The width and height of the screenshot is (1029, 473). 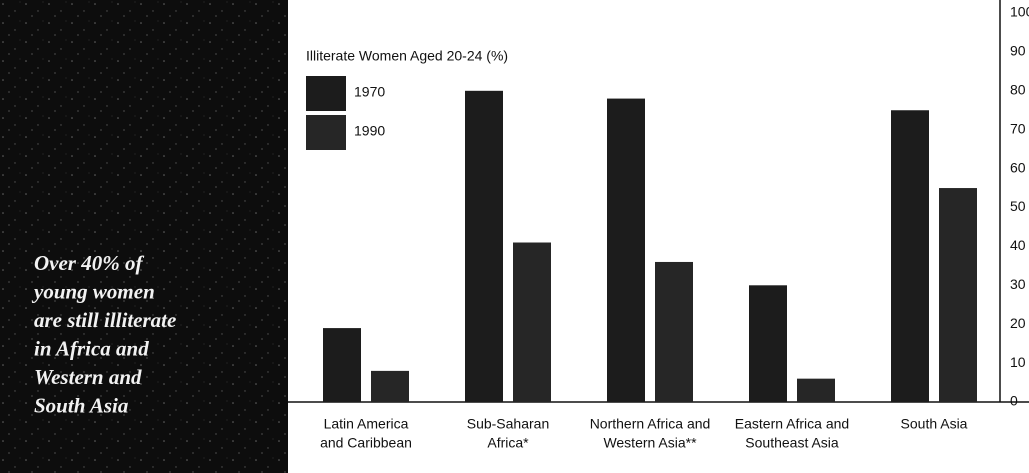 I want to click on annotation-line: Over 40% of, so click(x=89, y=263).